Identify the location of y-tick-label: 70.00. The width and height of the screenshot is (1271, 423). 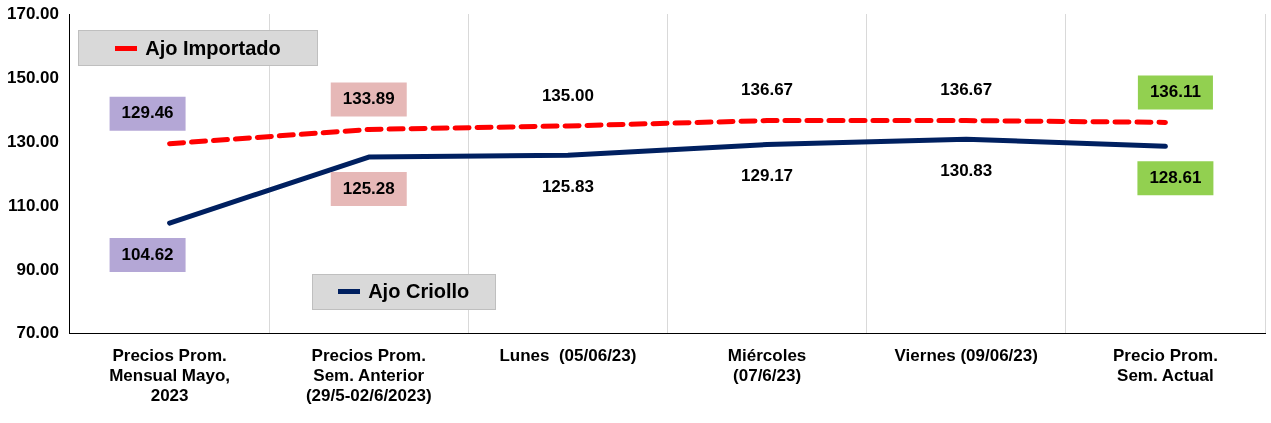
(37, 333).